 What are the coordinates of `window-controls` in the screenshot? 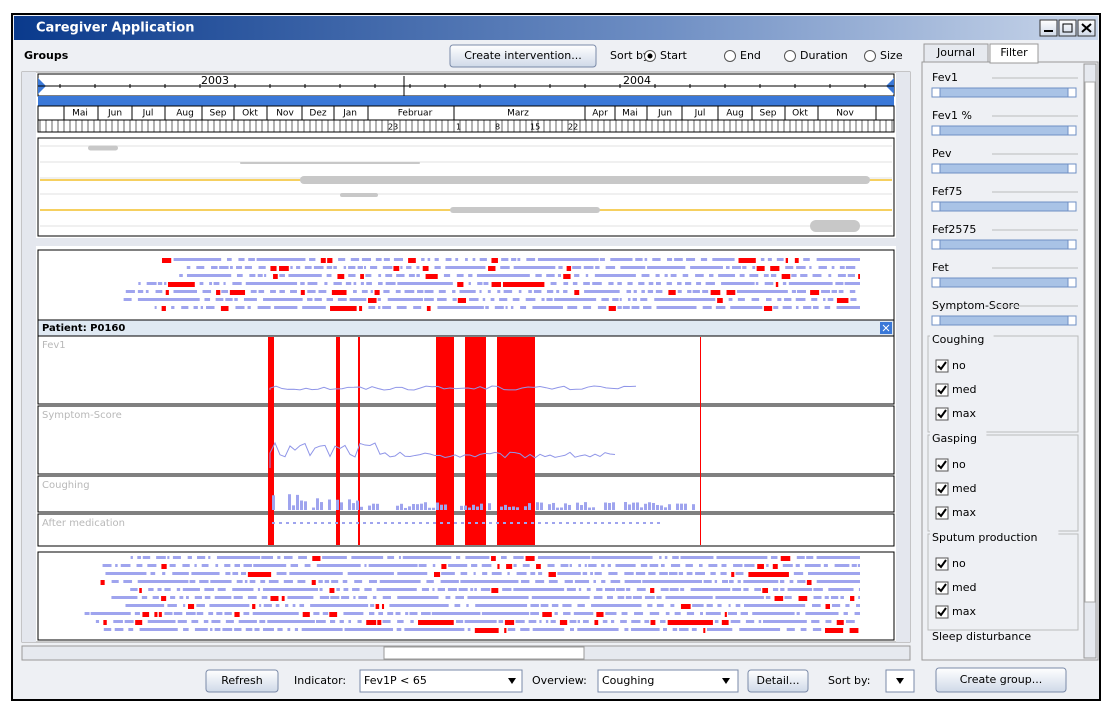 It's located at (1067, 28).